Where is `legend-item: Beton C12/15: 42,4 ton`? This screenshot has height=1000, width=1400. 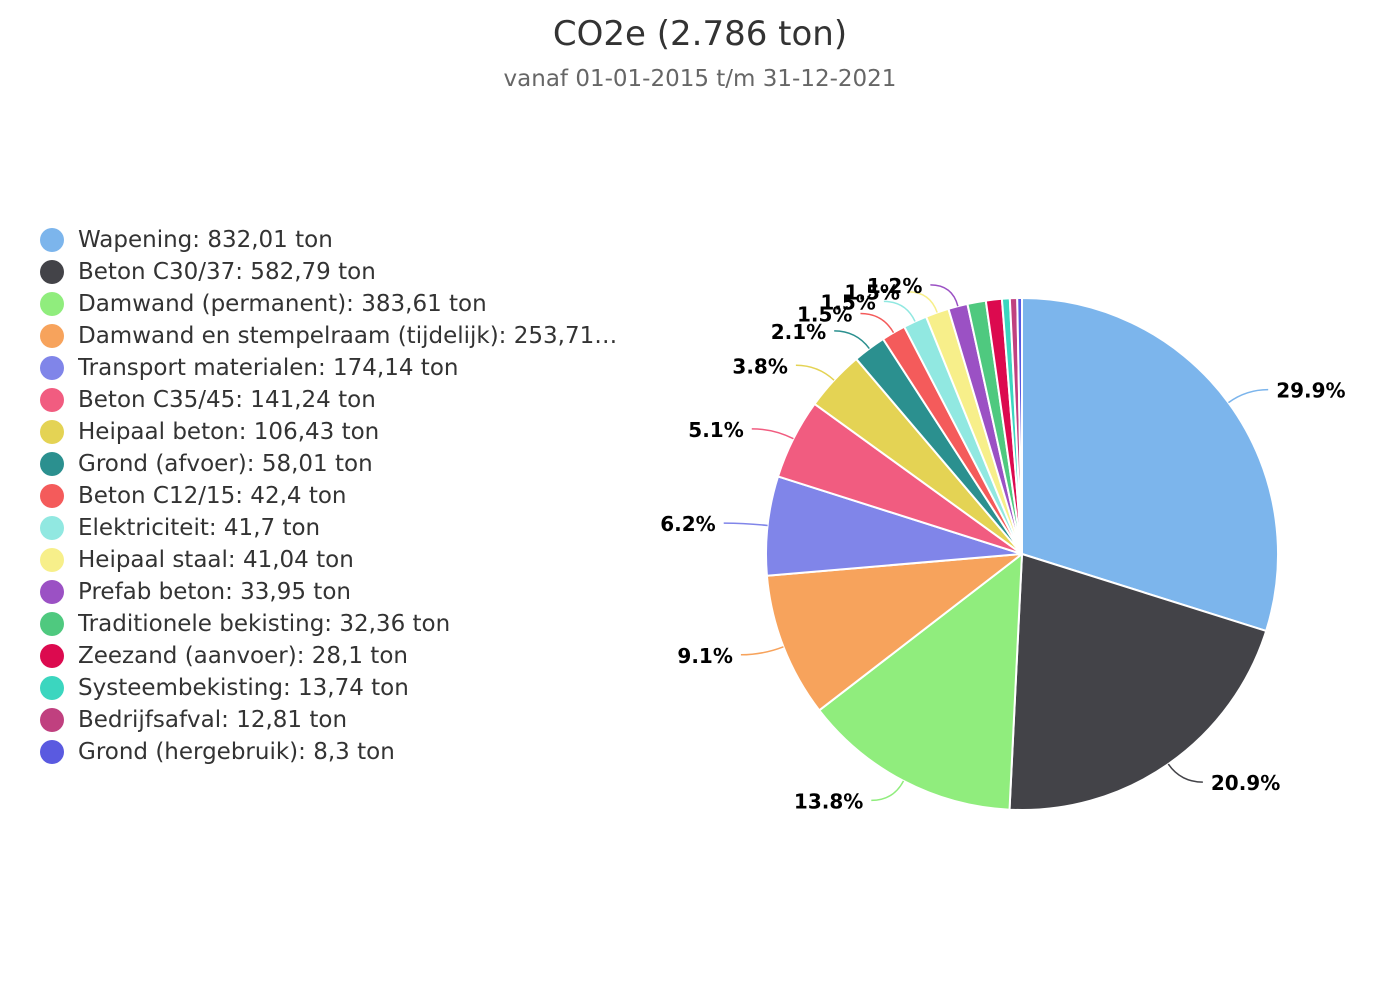
legend-item: Beton C12/15: 42,4 ton is located at coordinates (328, 496).